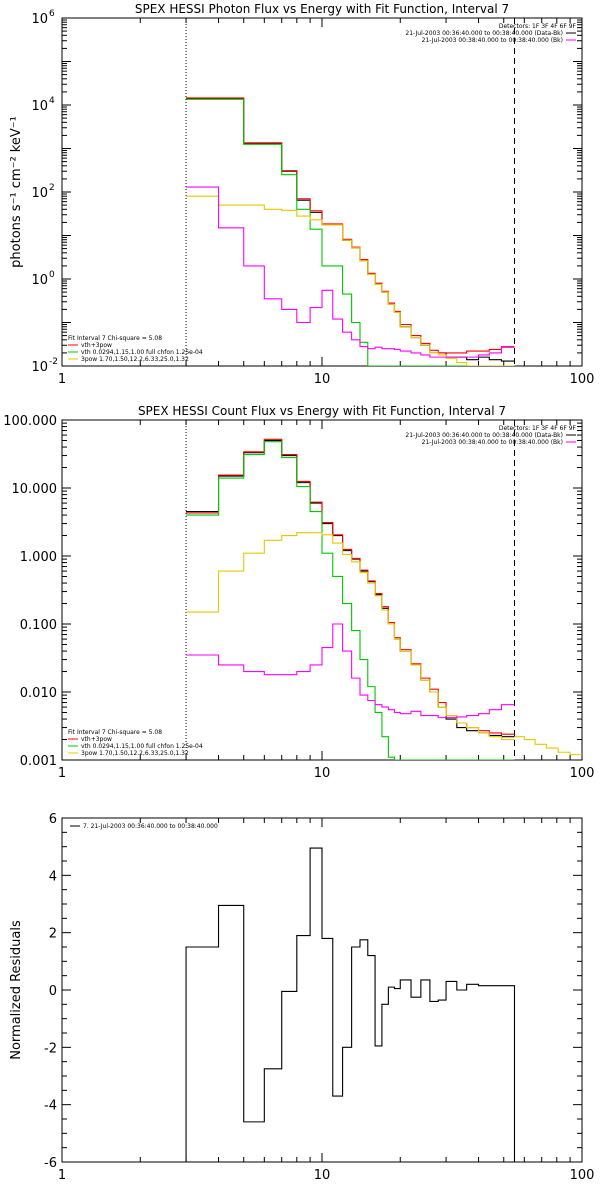  What do you see at coordinates (38, 693) in the screenshot?
I see `y-tick-label: 0.010` at bounding box center [38, 693].